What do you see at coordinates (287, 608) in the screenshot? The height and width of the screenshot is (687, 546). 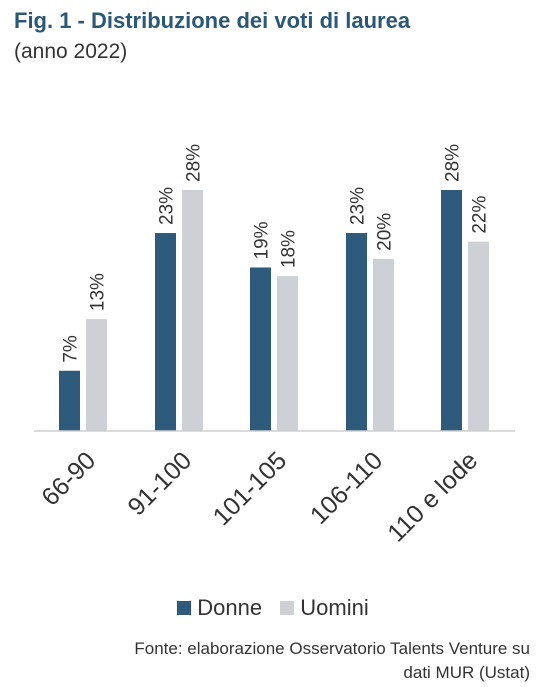 I see `legend-swatch-uomini` at bounding box center [287, 608].